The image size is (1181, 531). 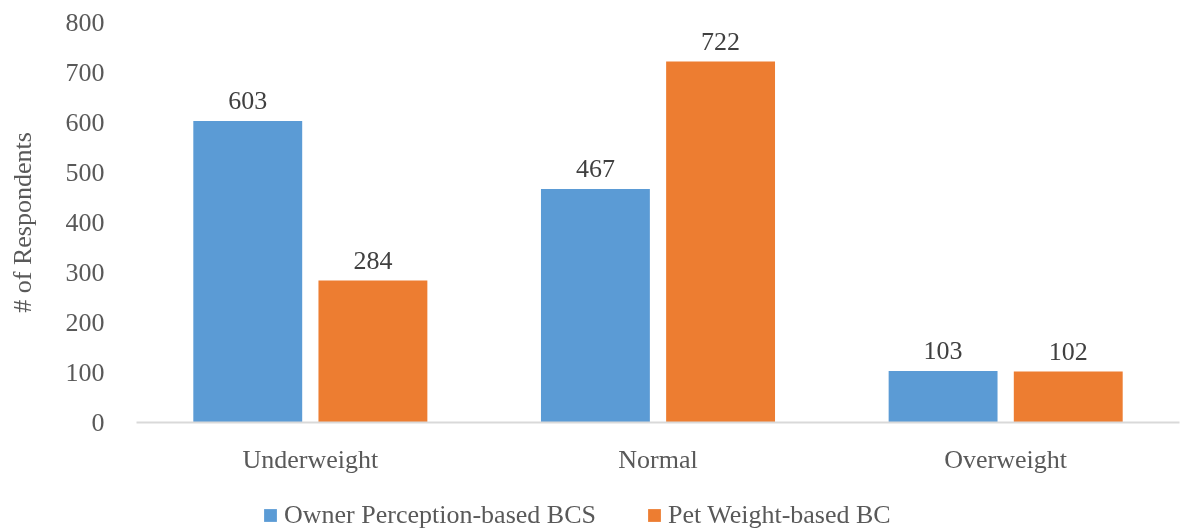 What do you see at coordinates (85, 172) in the screenshot?
I see `y-tick-label: 500` at bounding box center [85, 172].